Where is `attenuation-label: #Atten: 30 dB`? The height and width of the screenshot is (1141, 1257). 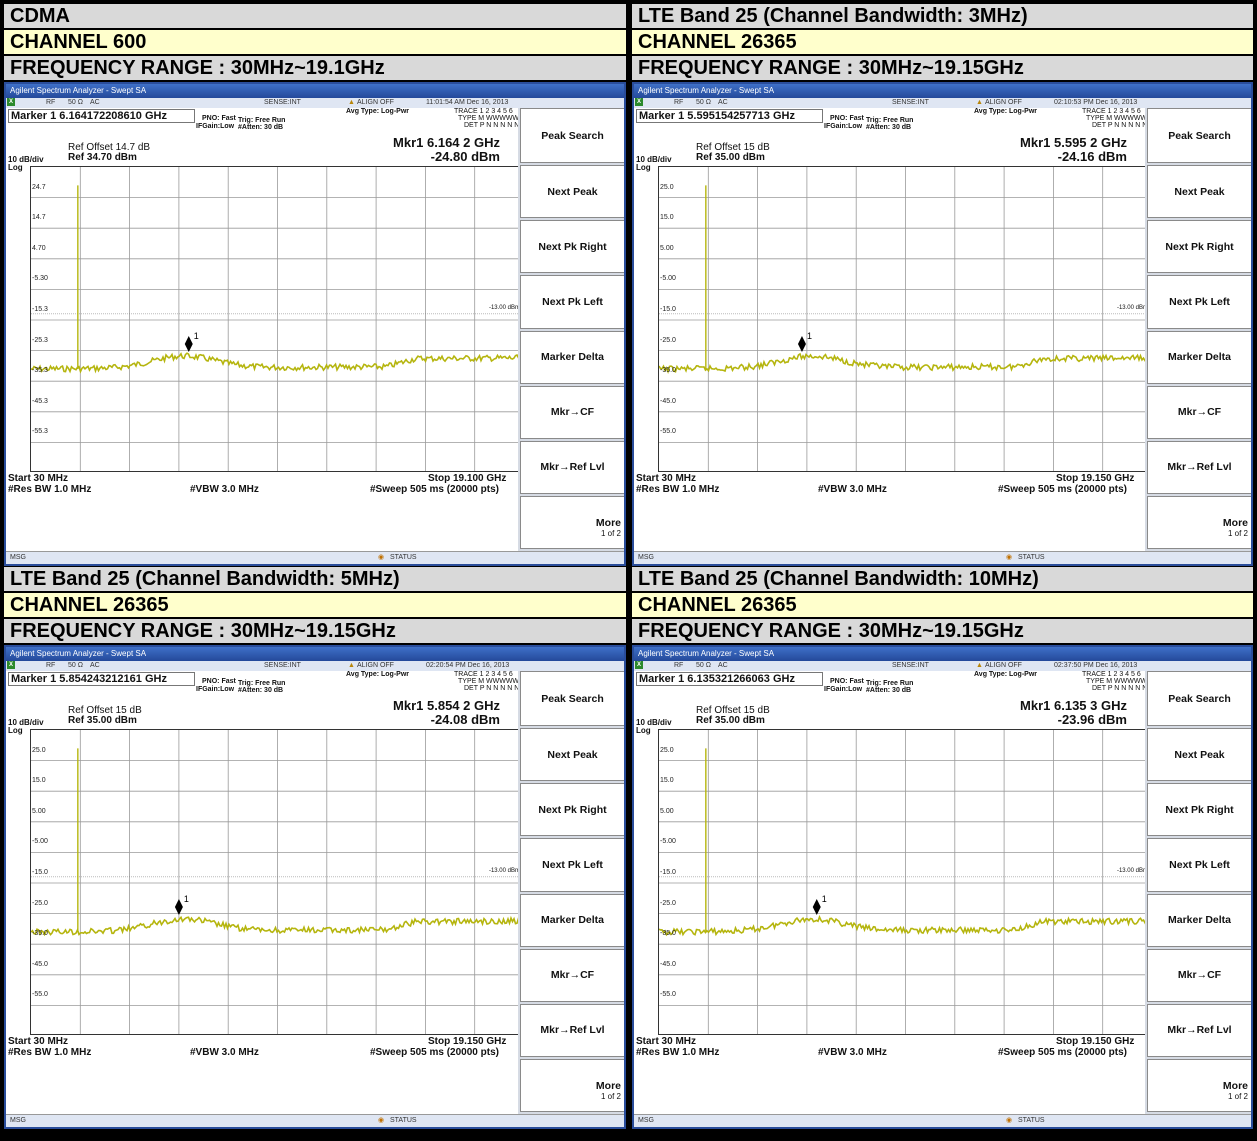 attenuation-label: #Atten: 30 dB is located at coordinates (261, 690).